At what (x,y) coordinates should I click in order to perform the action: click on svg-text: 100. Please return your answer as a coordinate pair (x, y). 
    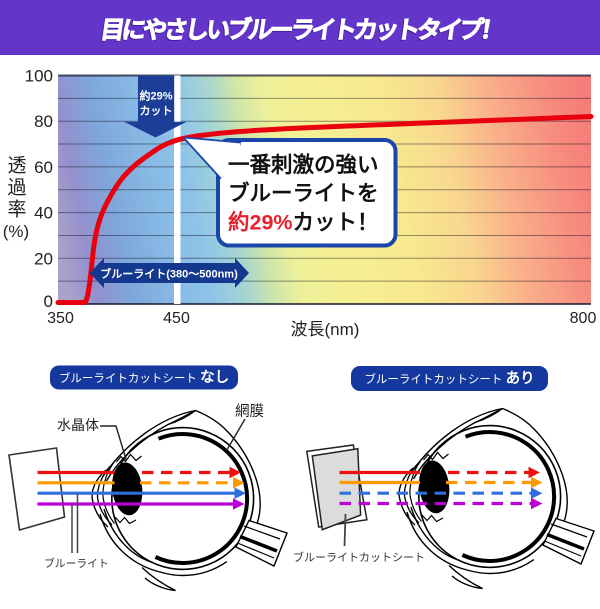
    Looking at the image, I should click on (39, 76).